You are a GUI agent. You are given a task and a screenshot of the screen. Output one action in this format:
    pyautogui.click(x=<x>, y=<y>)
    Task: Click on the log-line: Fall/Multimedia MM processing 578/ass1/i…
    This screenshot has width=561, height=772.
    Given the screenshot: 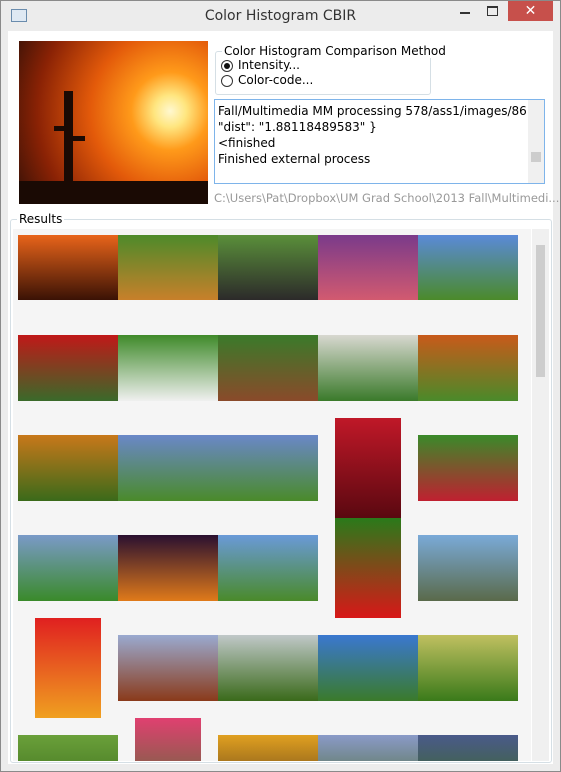 What is the action you would take?
    pyautogui.click(x=381, y=111)
    